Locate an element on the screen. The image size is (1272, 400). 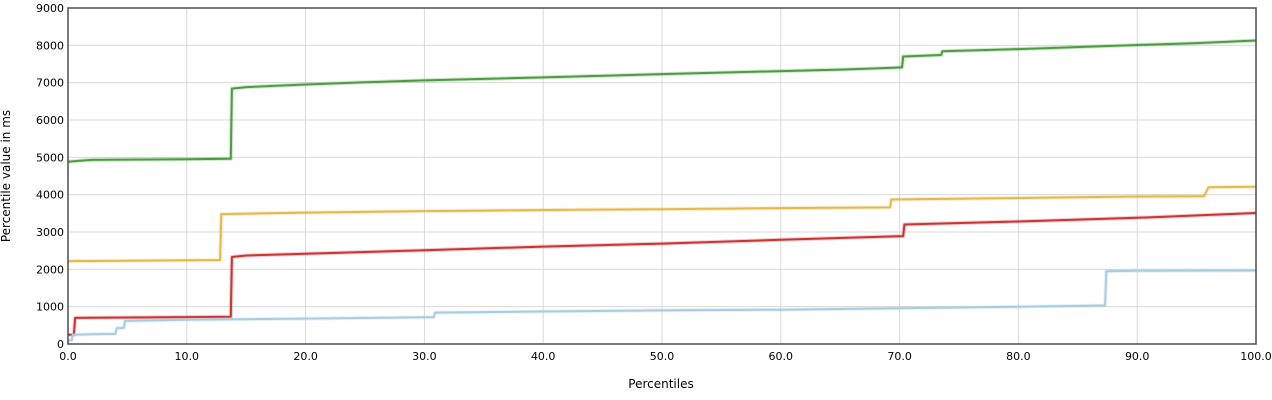
x-axis-title: Percentiles is located at coordinates (660, 384).